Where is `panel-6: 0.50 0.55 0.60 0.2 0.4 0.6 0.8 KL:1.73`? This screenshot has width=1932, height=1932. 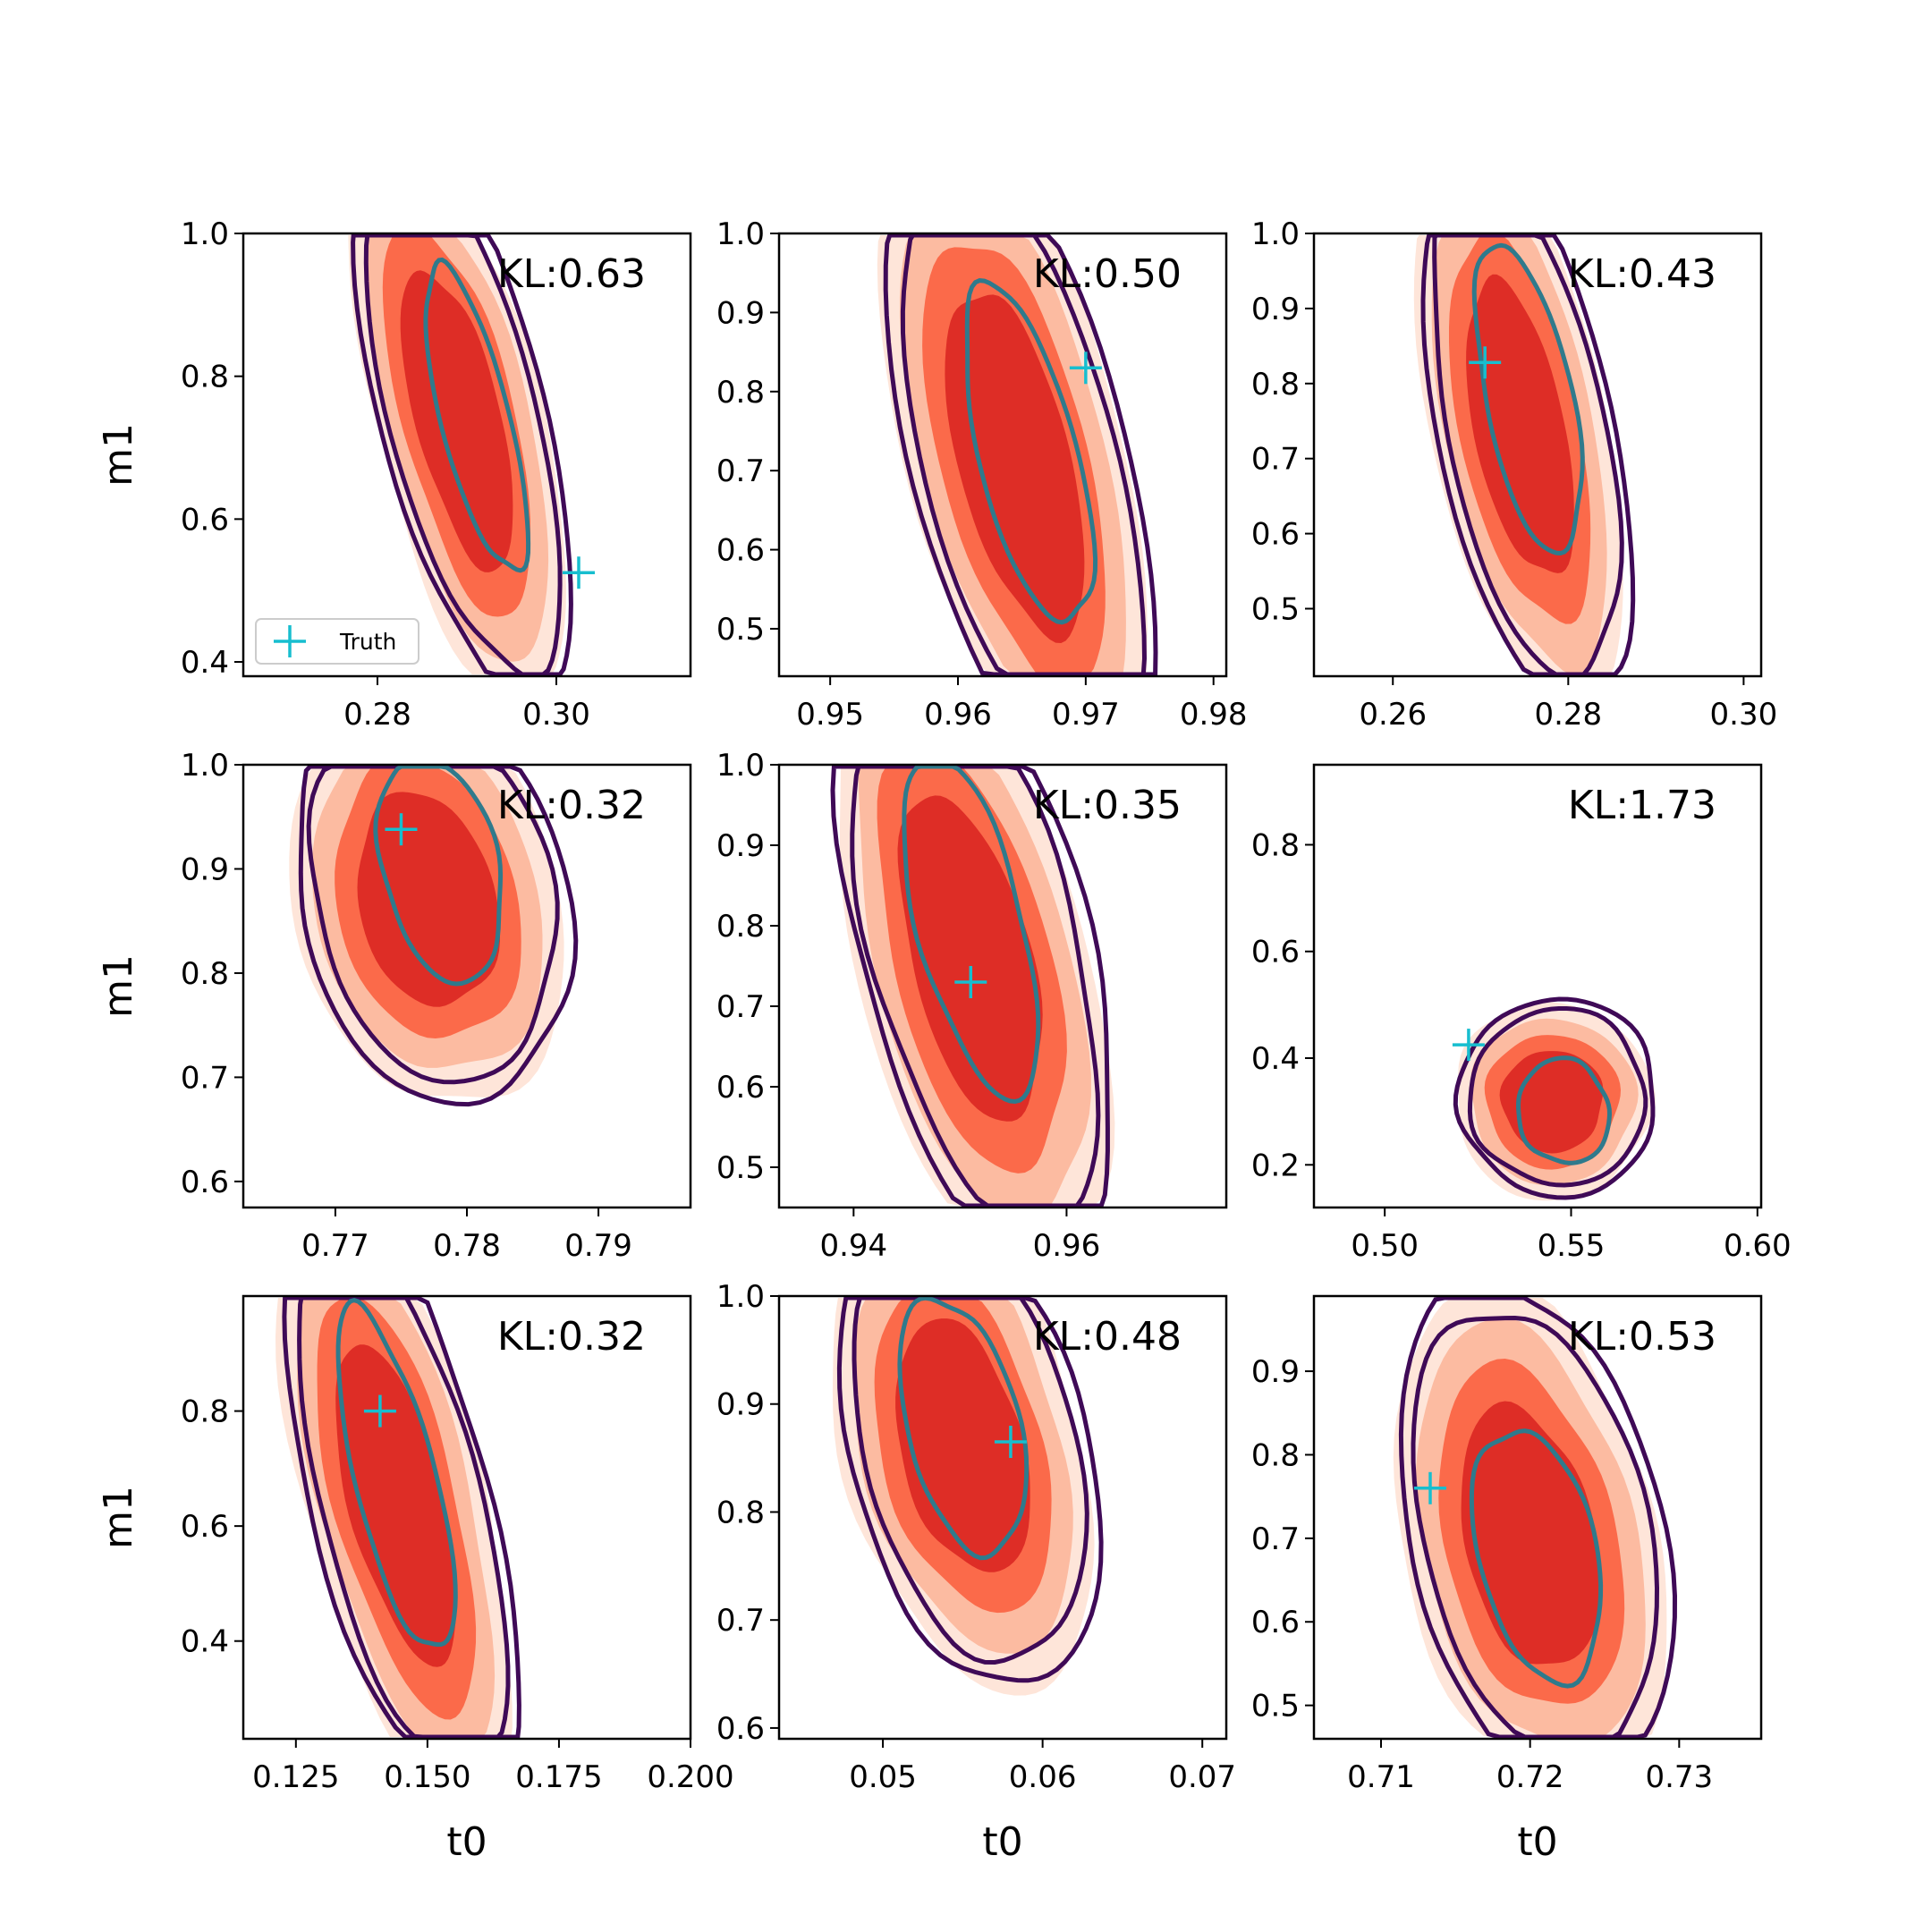 panel-6: 0.50 0.55 0.60 0.2 0.4 0.6 0.8 KL:1.73 is located at coordinates (1521, 1013).